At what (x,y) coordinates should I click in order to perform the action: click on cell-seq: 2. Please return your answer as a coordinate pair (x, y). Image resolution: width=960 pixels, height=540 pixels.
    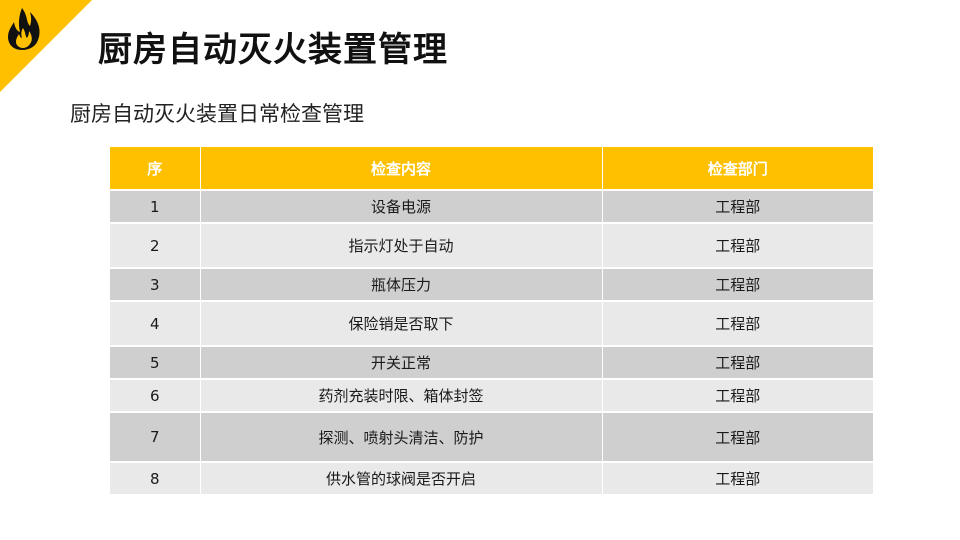
    Looking at the image, I should click on (155, 246).